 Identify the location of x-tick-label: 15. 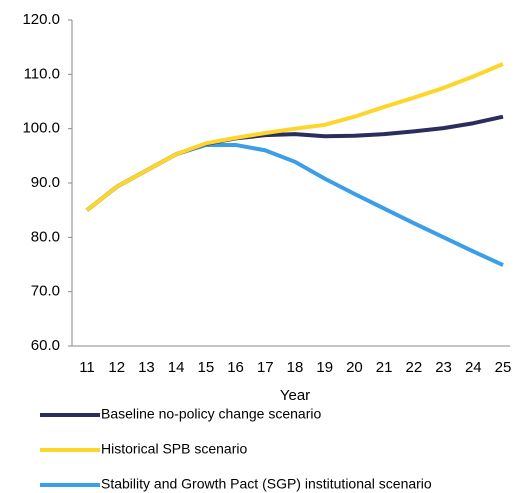
(206, 367).